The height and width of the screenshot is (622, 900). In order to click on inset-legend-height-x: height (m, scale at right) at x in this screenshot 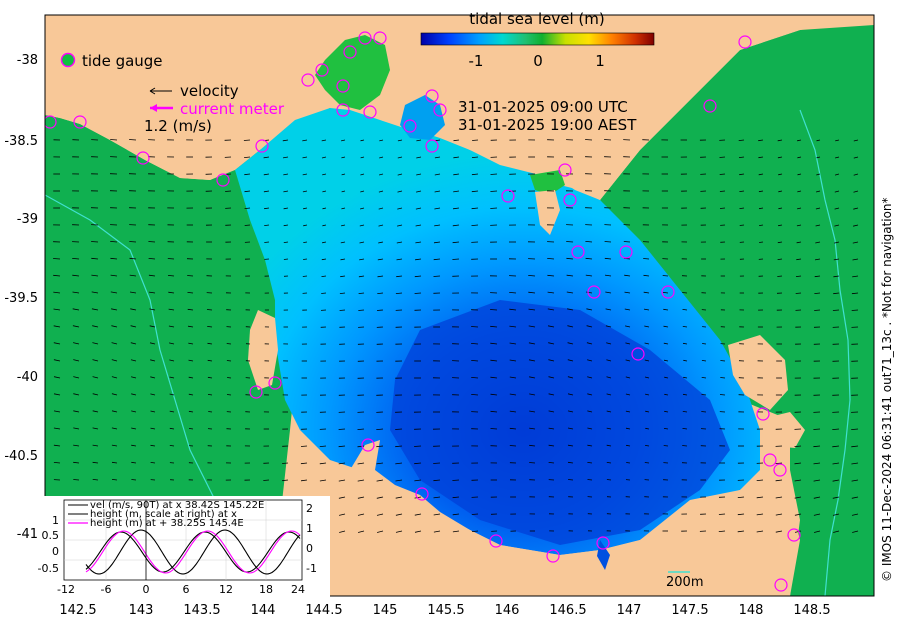, I will do `click(163, 514)`.